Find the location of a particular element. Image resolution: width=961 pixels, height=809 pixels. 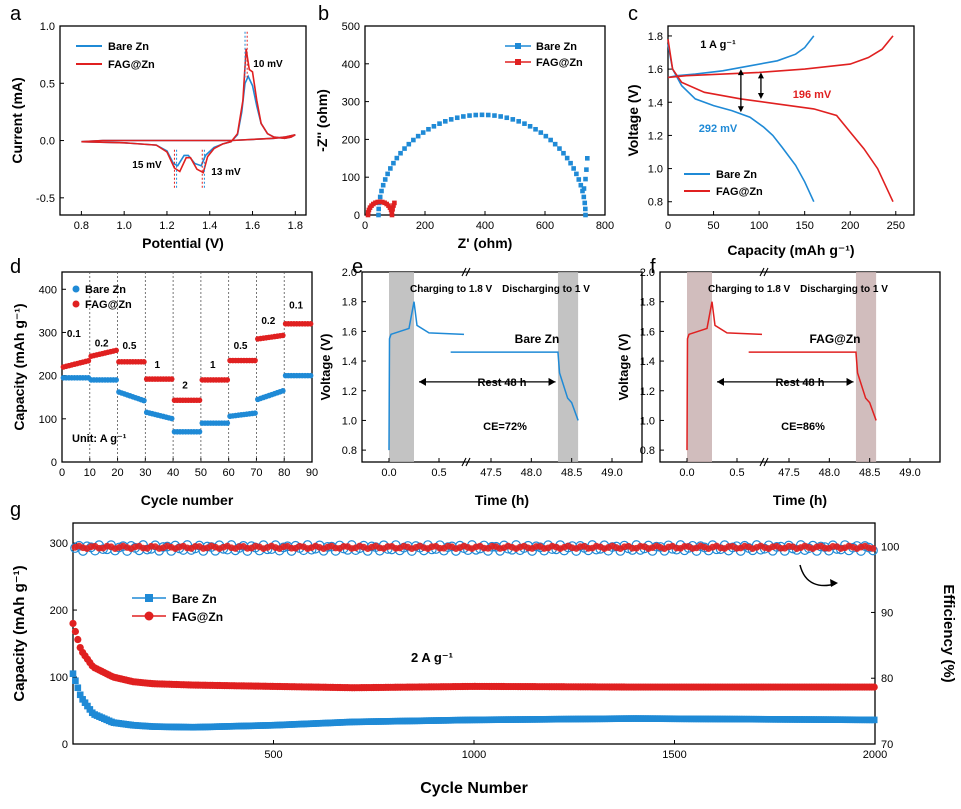

shade-charging is located at coordinates (401, 367).